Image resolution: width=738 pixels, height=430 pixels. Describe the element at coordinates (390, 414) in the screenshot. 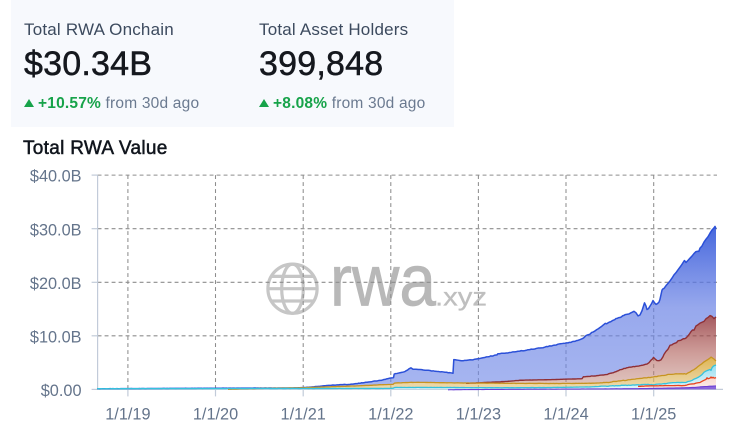

I see `svg-text: 1/1/22` at that location.